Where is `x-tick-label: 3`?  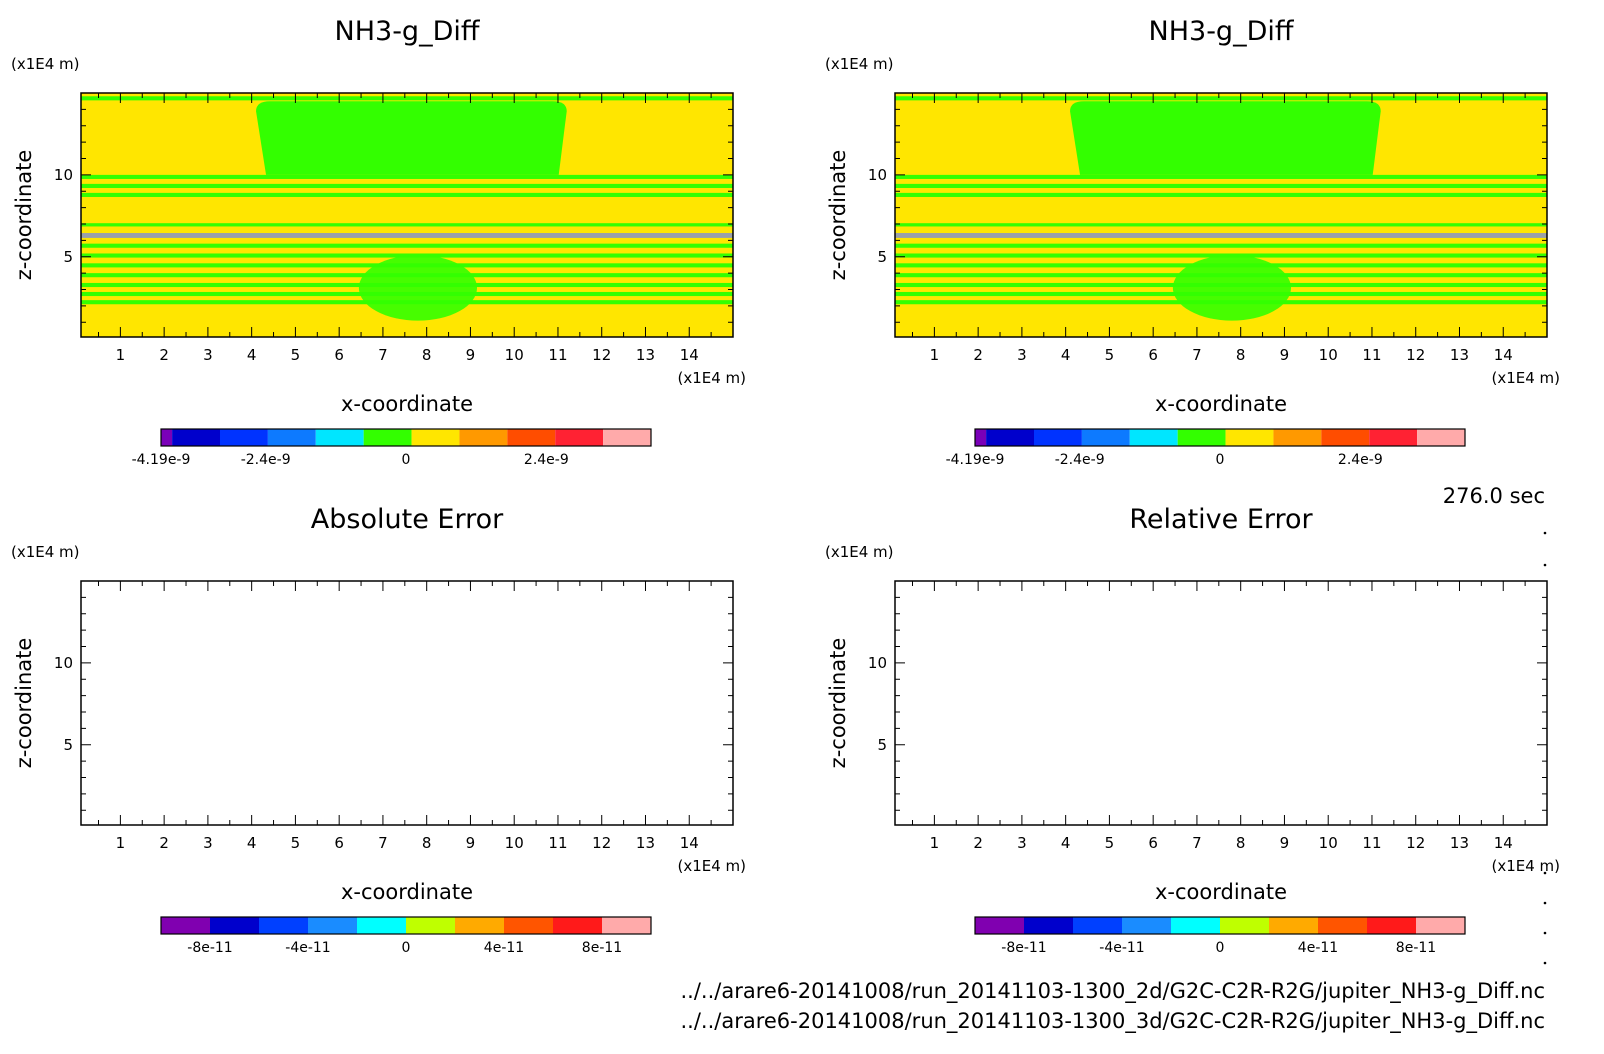
x-tick-label: 3 is located at coordinates (1022, 355).